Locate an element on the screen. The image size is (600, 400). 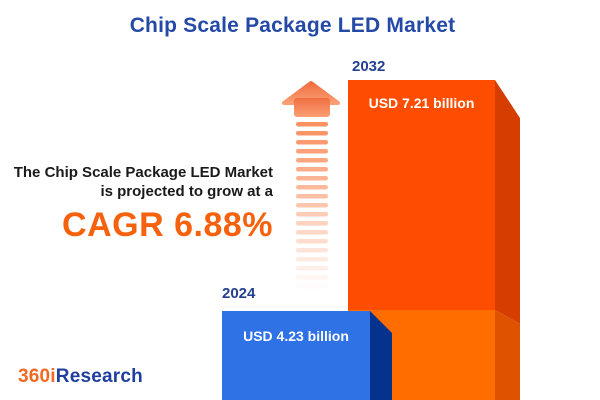
bar-2024-face is located at coordinates (296, 355).